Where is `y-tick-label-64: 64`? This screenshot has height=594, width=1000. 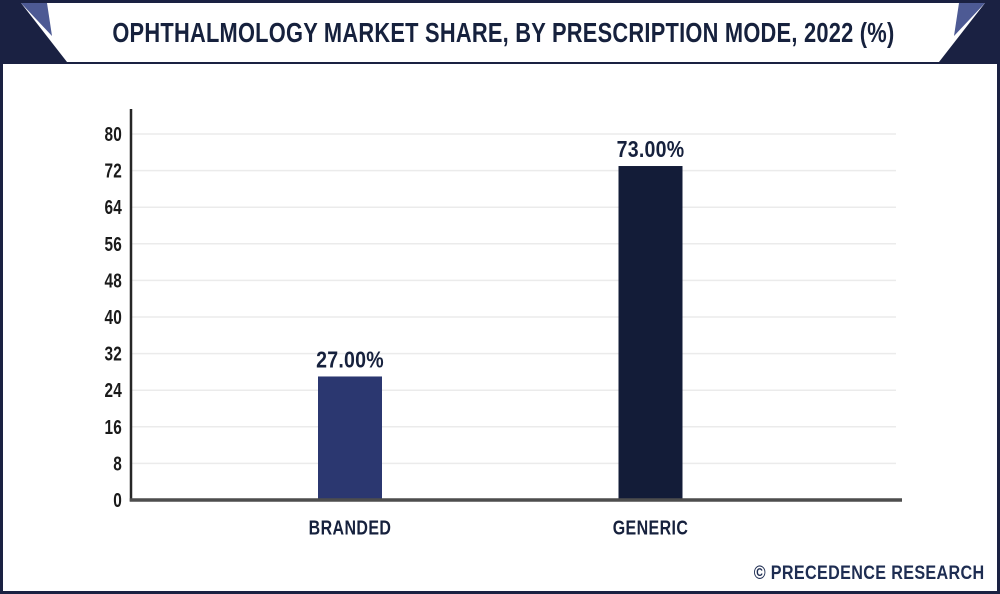
y-tick-label-64: 64 is located at coordinates (113, 207).